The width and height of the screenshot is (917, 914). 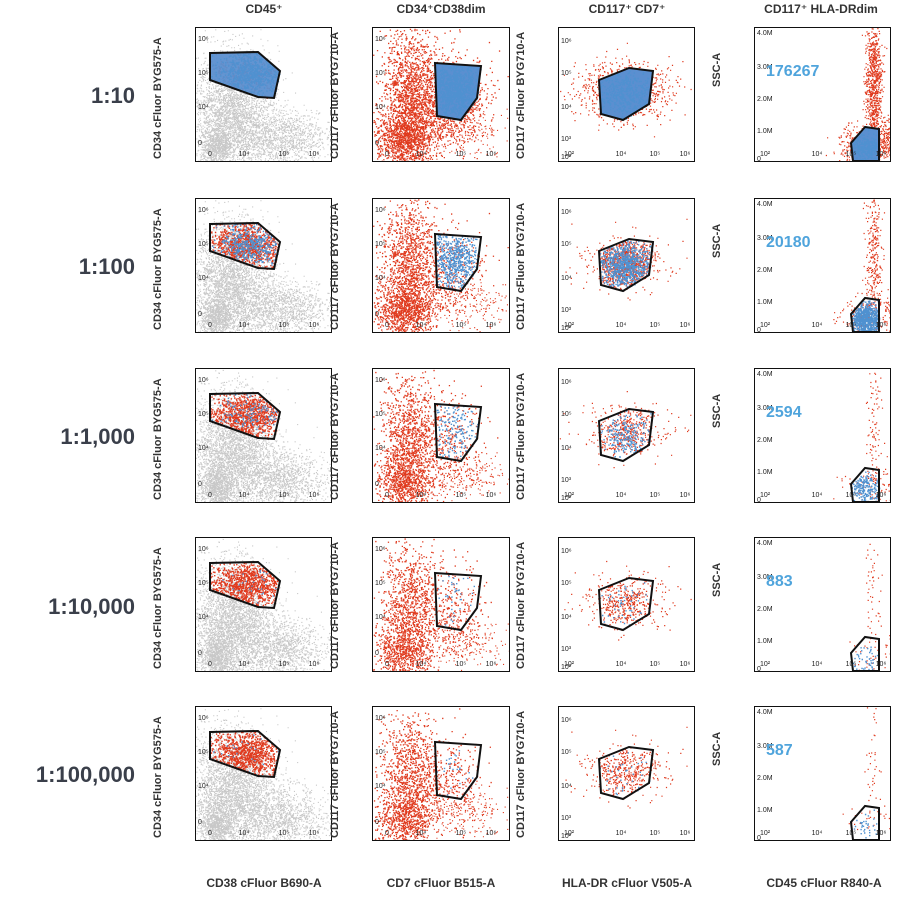 I want to click on row-label: 1:10, so click(x=112, y=95).